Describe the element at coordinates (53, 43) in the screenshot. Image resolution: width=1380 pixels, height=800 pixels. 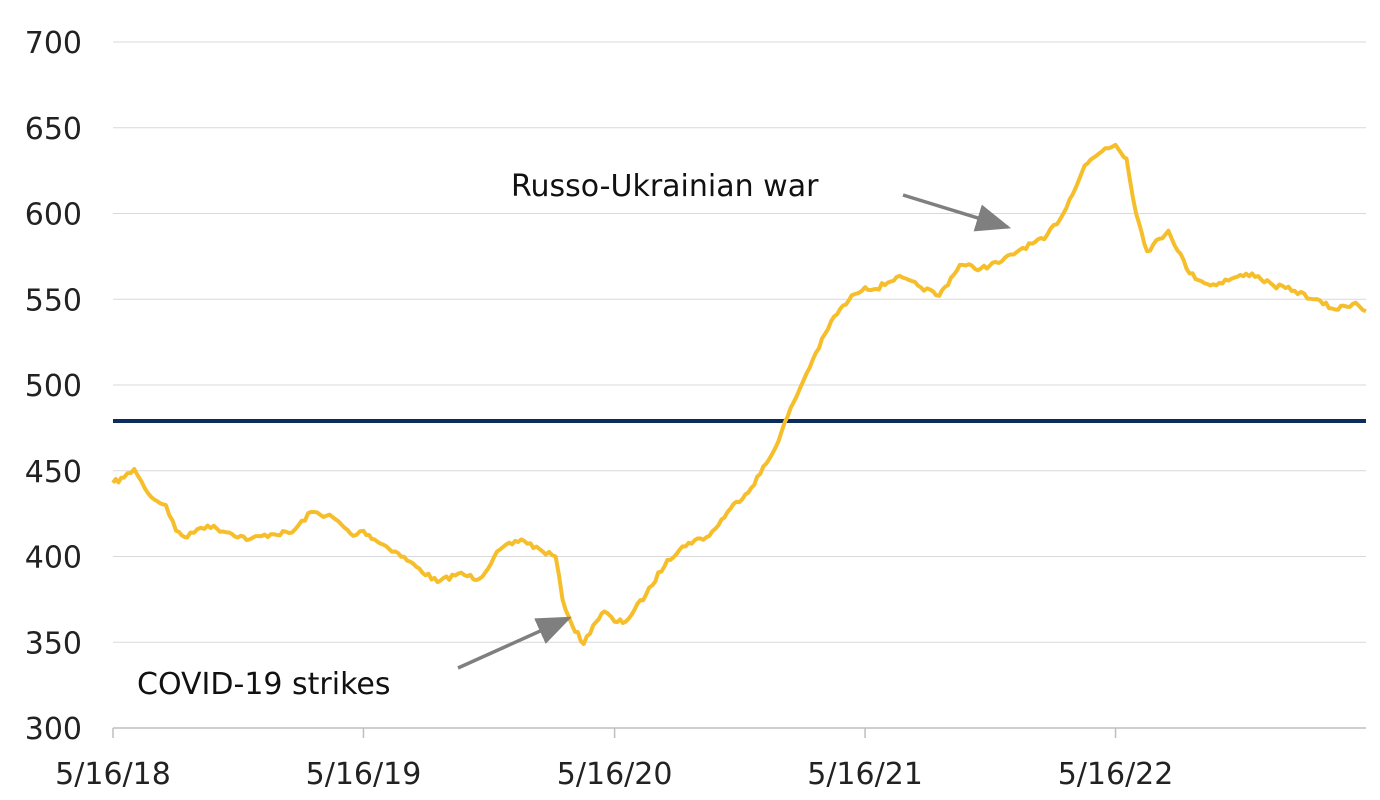
I see `y-tick-label: 700` at that location.